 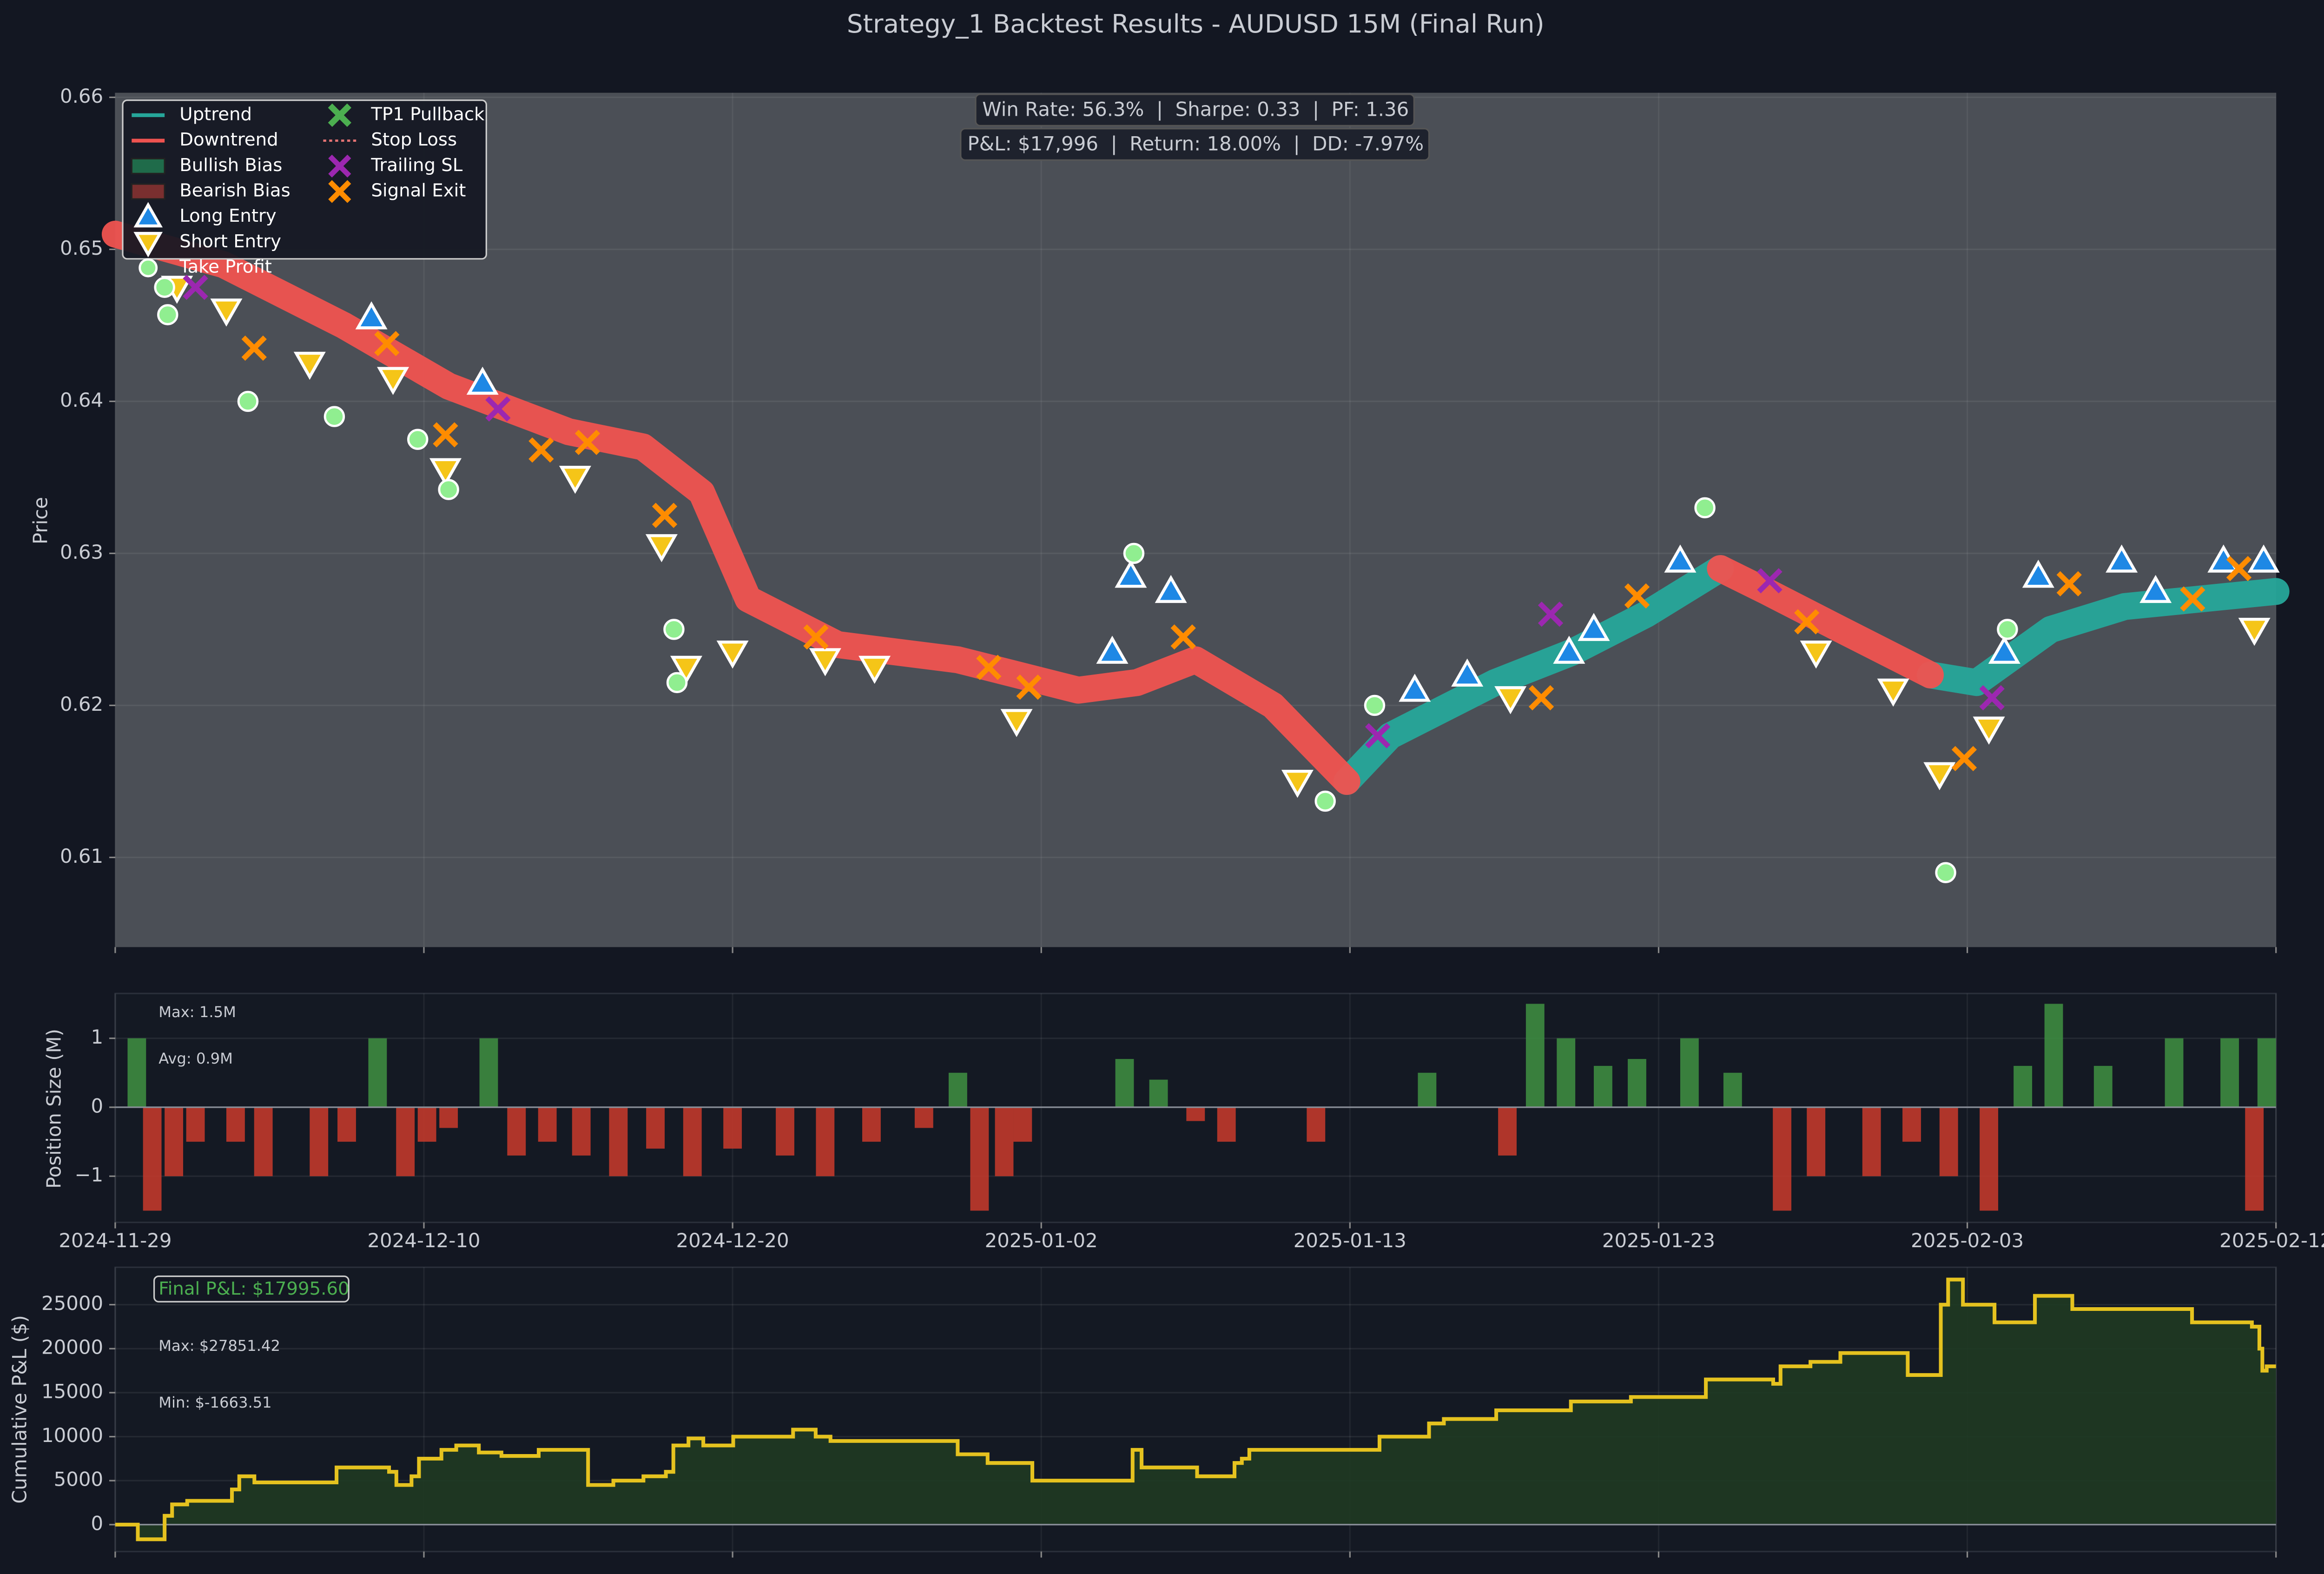 What do you see at coordinates (81, 96) in the screenshot?
I see `y-tick-label: 0.66` at bounding box center [81, 96].